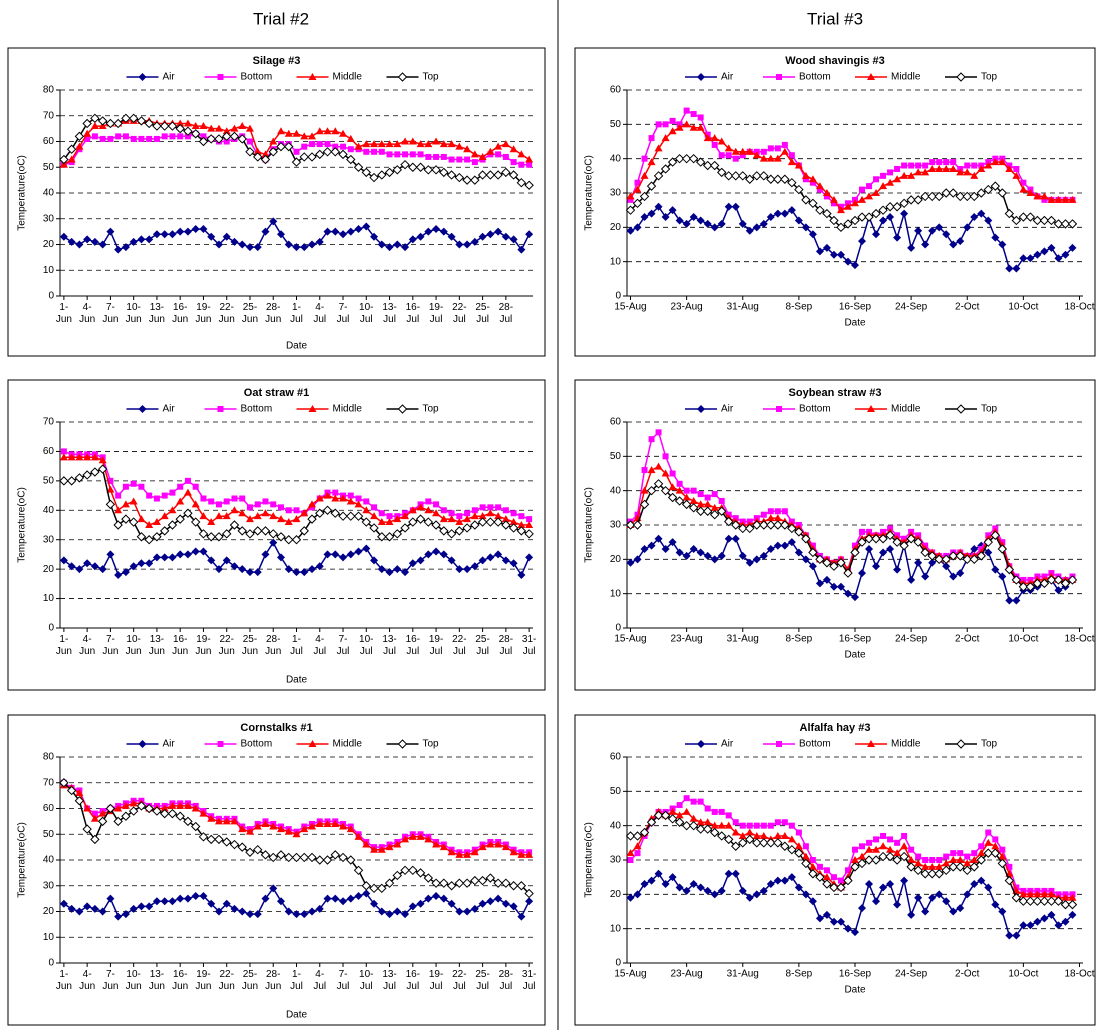  Describe the element at coordinates (851, 525) in the screenshot. I see `series-line` at that location.